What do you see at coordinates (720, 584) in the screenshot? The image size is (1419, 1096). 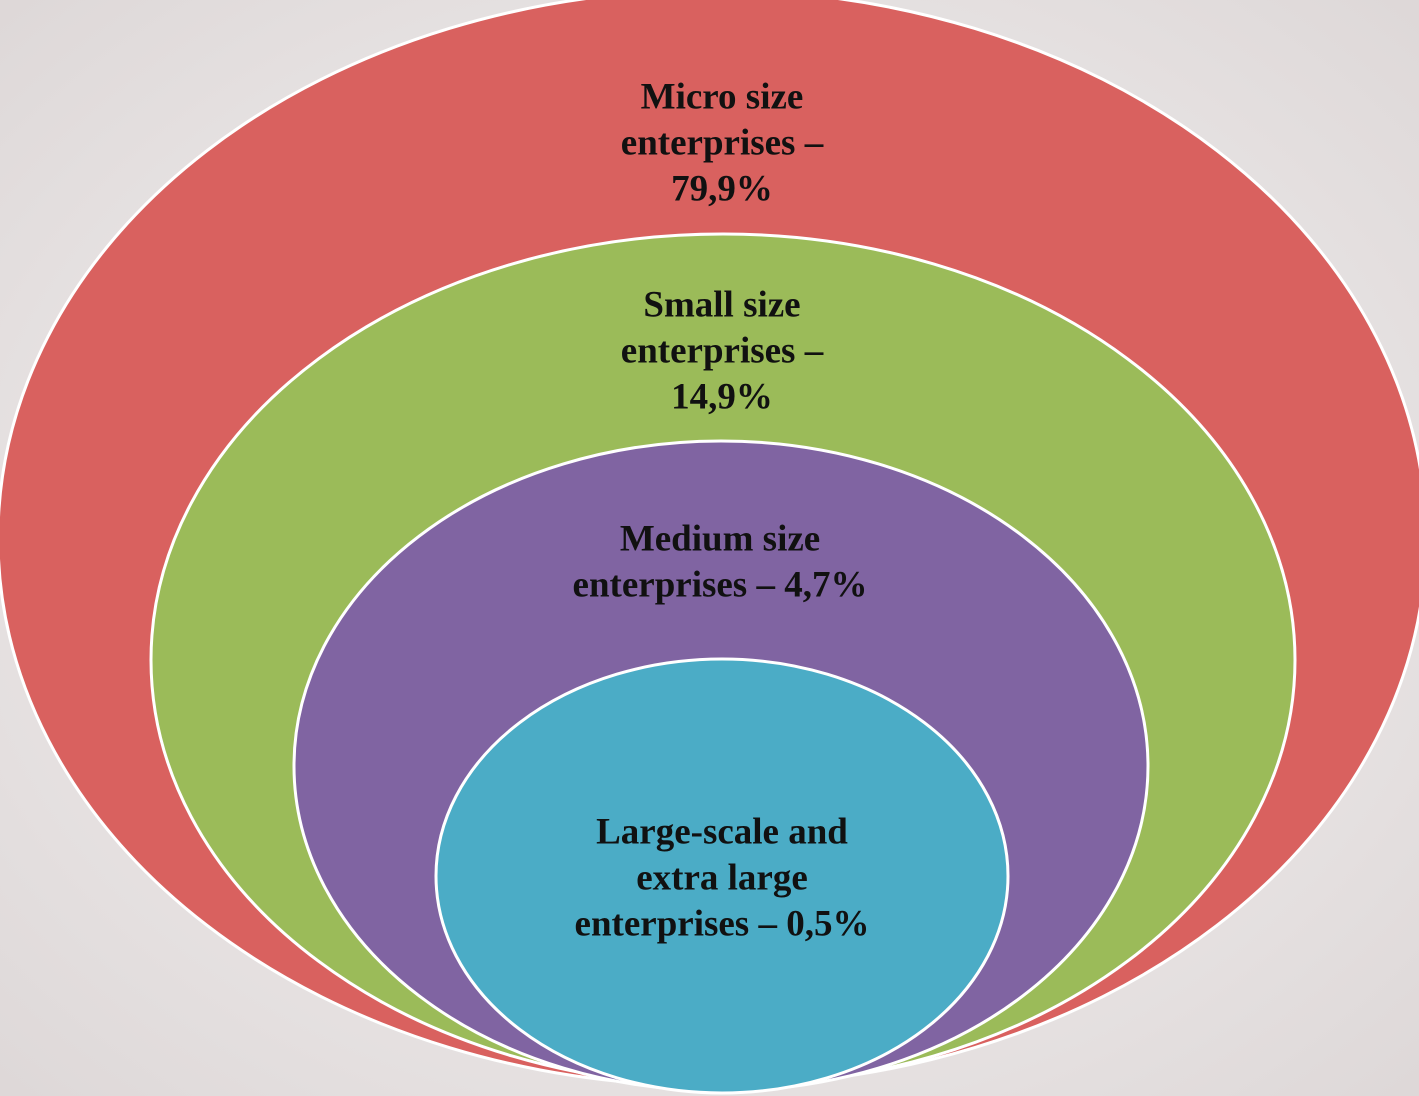 I see `node-label: enterprises – 4,7%` at bounding box center [720, 584].